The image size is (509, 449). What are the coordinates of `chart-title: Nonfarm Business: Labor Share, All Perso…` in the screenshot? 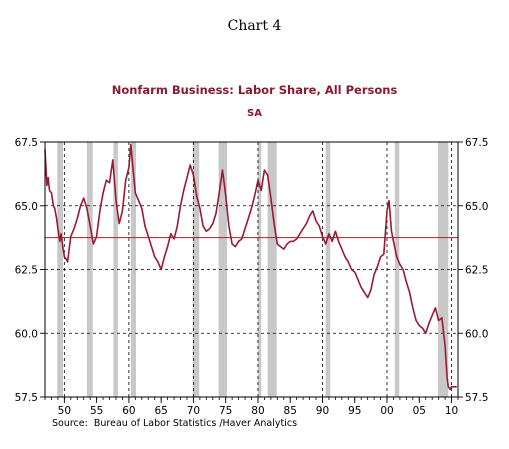 It's located at (254, 90).